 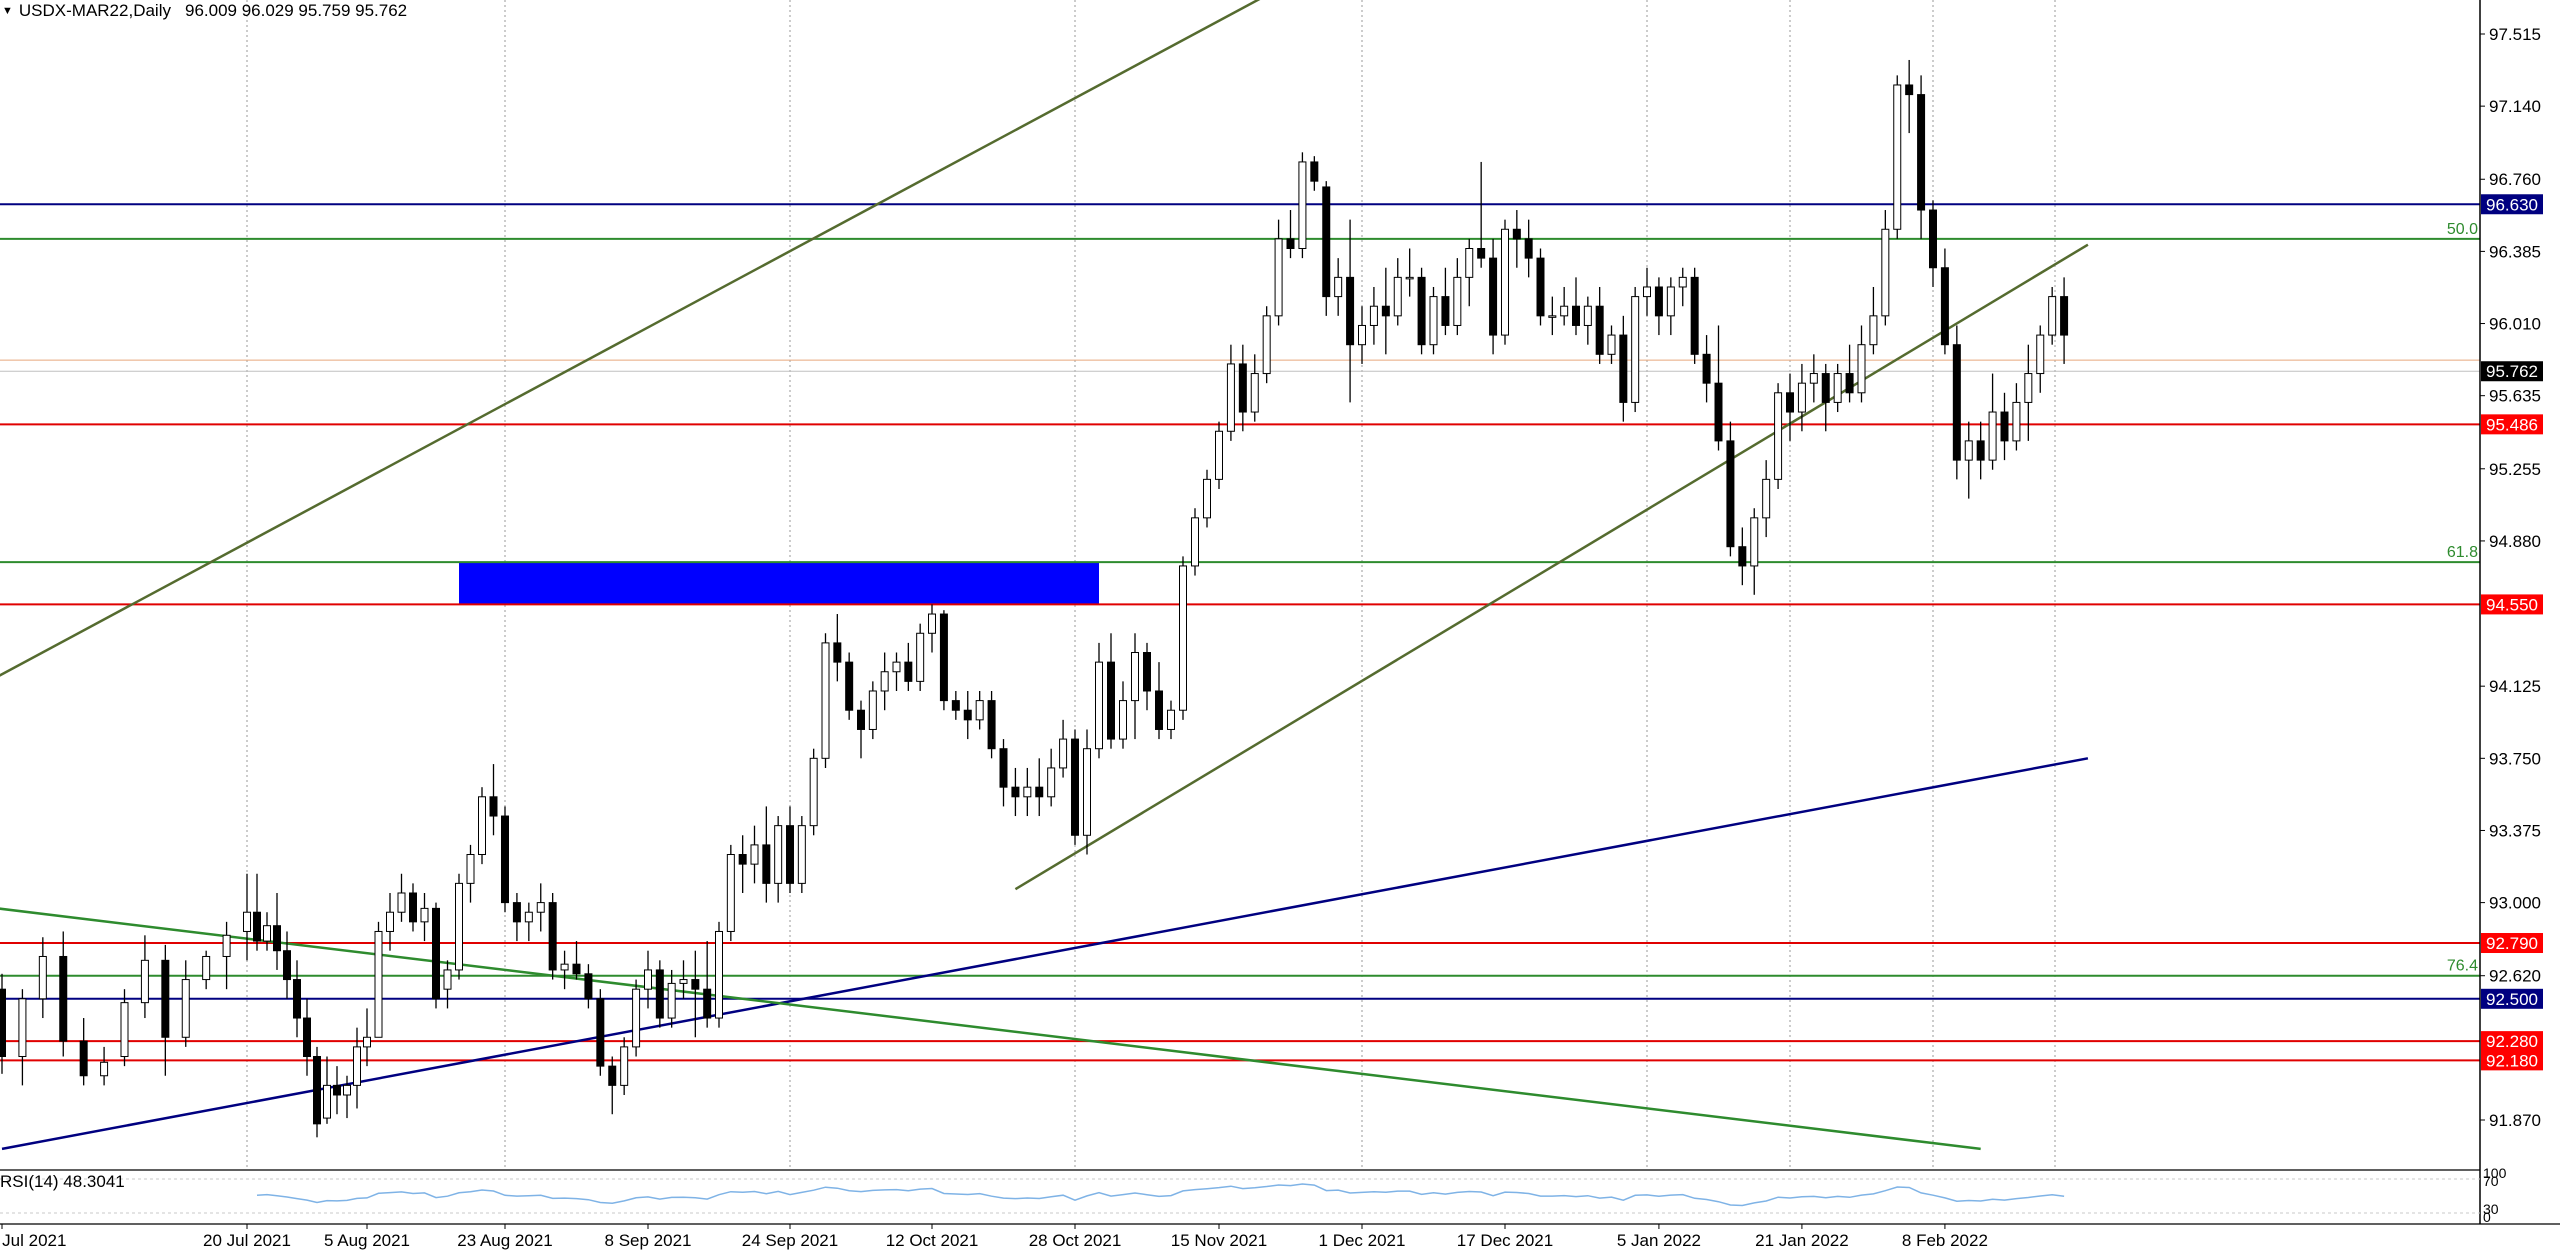 I want to click on date-tick-label: 17 Dec 2021, so click(x=1505, y=1240).